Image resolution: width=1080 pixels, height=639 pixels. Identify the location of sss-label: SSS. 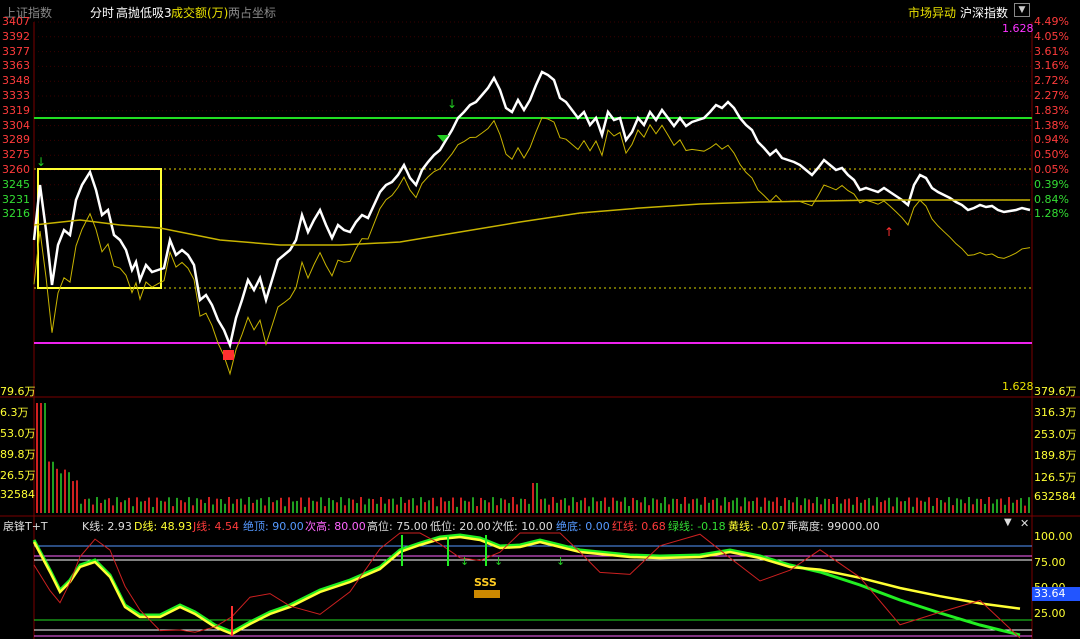
(485, 582).